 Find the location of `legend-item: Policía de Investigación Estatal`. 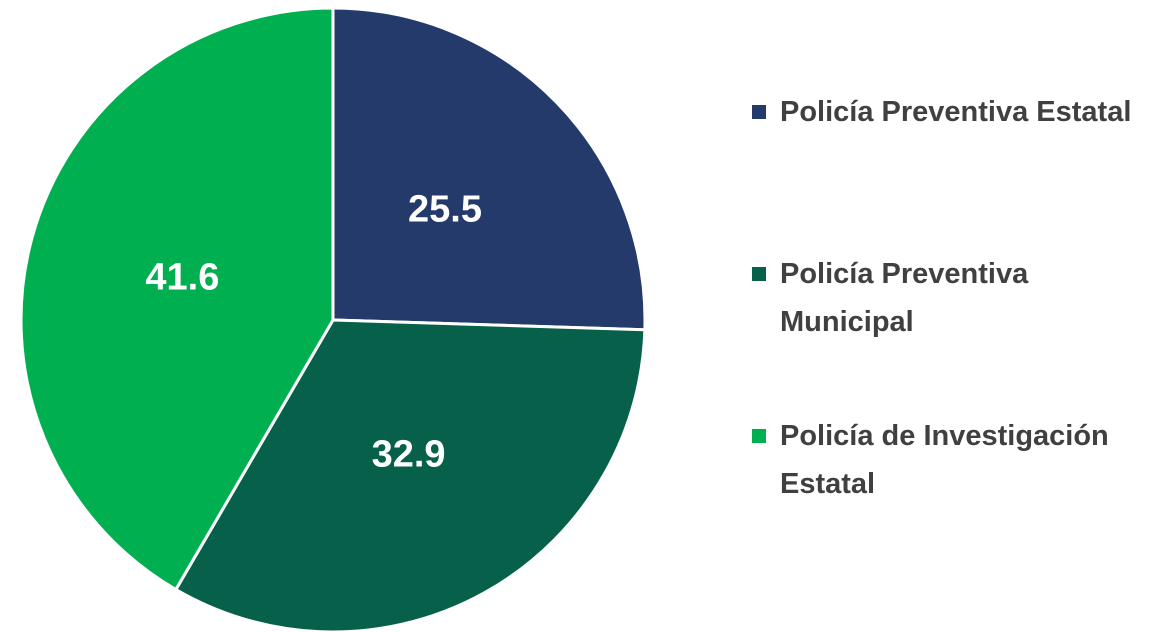

legend-item: Policía de Investigación Estatal is located at coordinates (942, 460).